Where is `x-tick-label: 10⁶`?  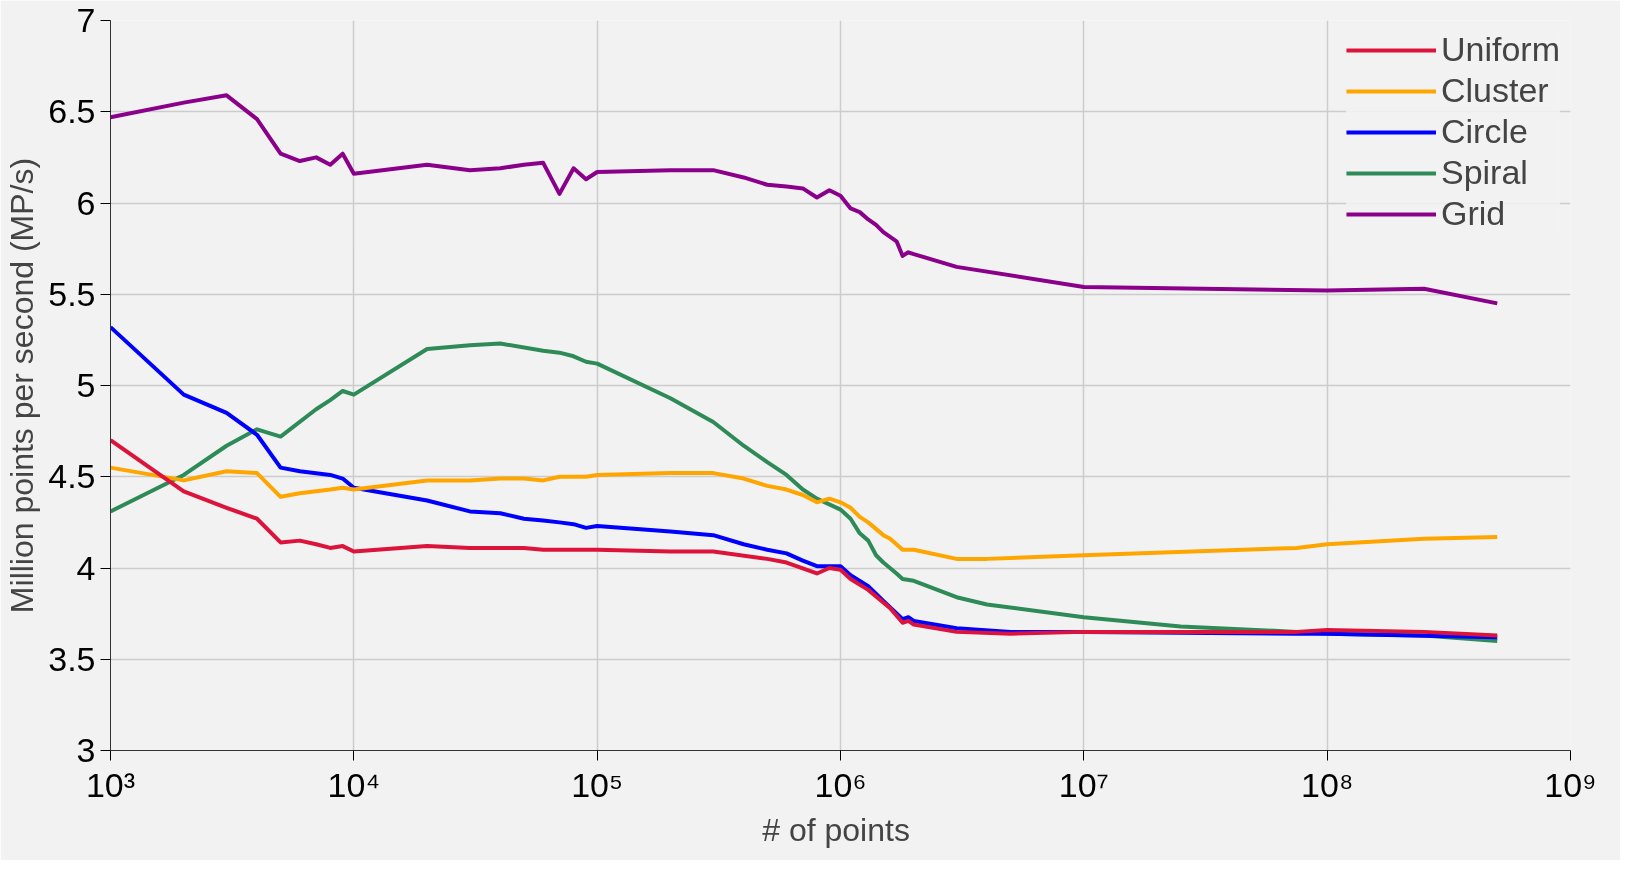 x-tick-label: 10⁶ is located at coordinates (840, 784).